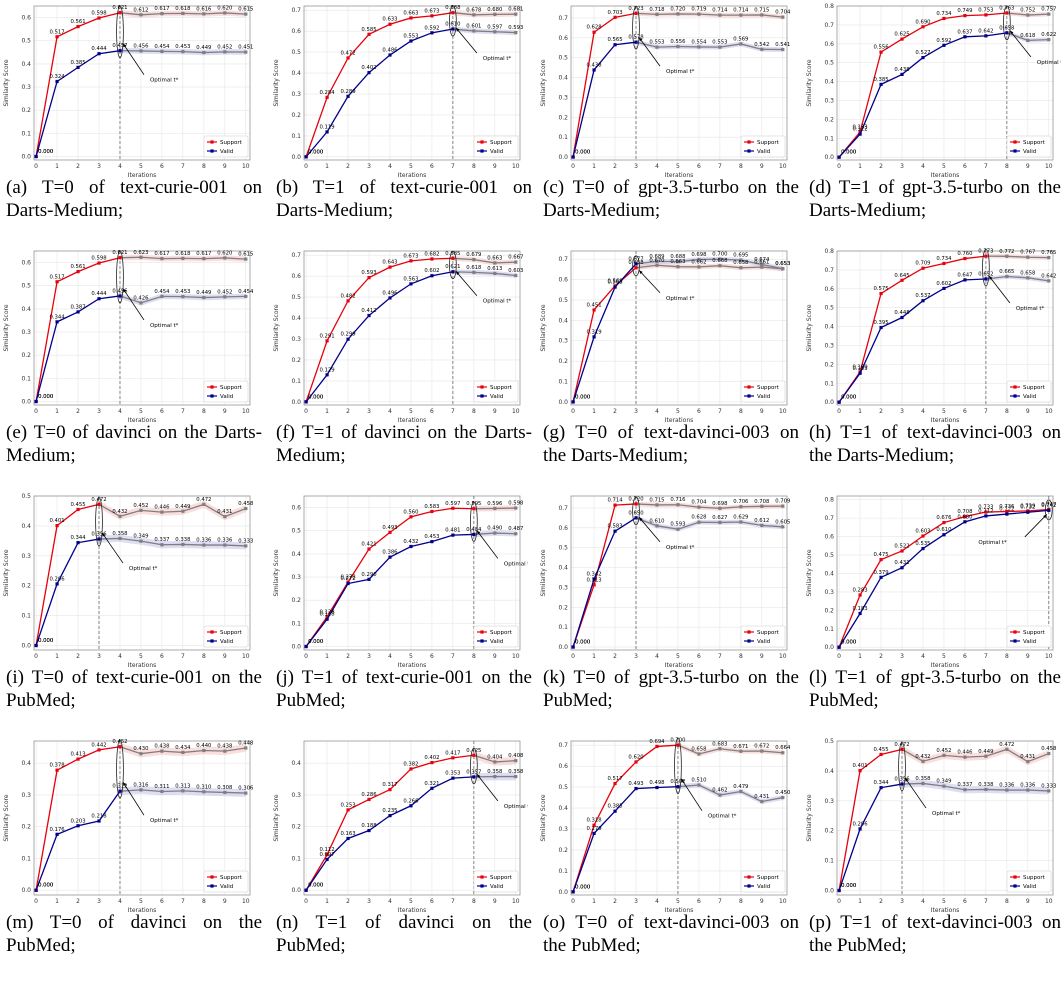  I want to click on x-tick-label: 6, so click(432, 166).